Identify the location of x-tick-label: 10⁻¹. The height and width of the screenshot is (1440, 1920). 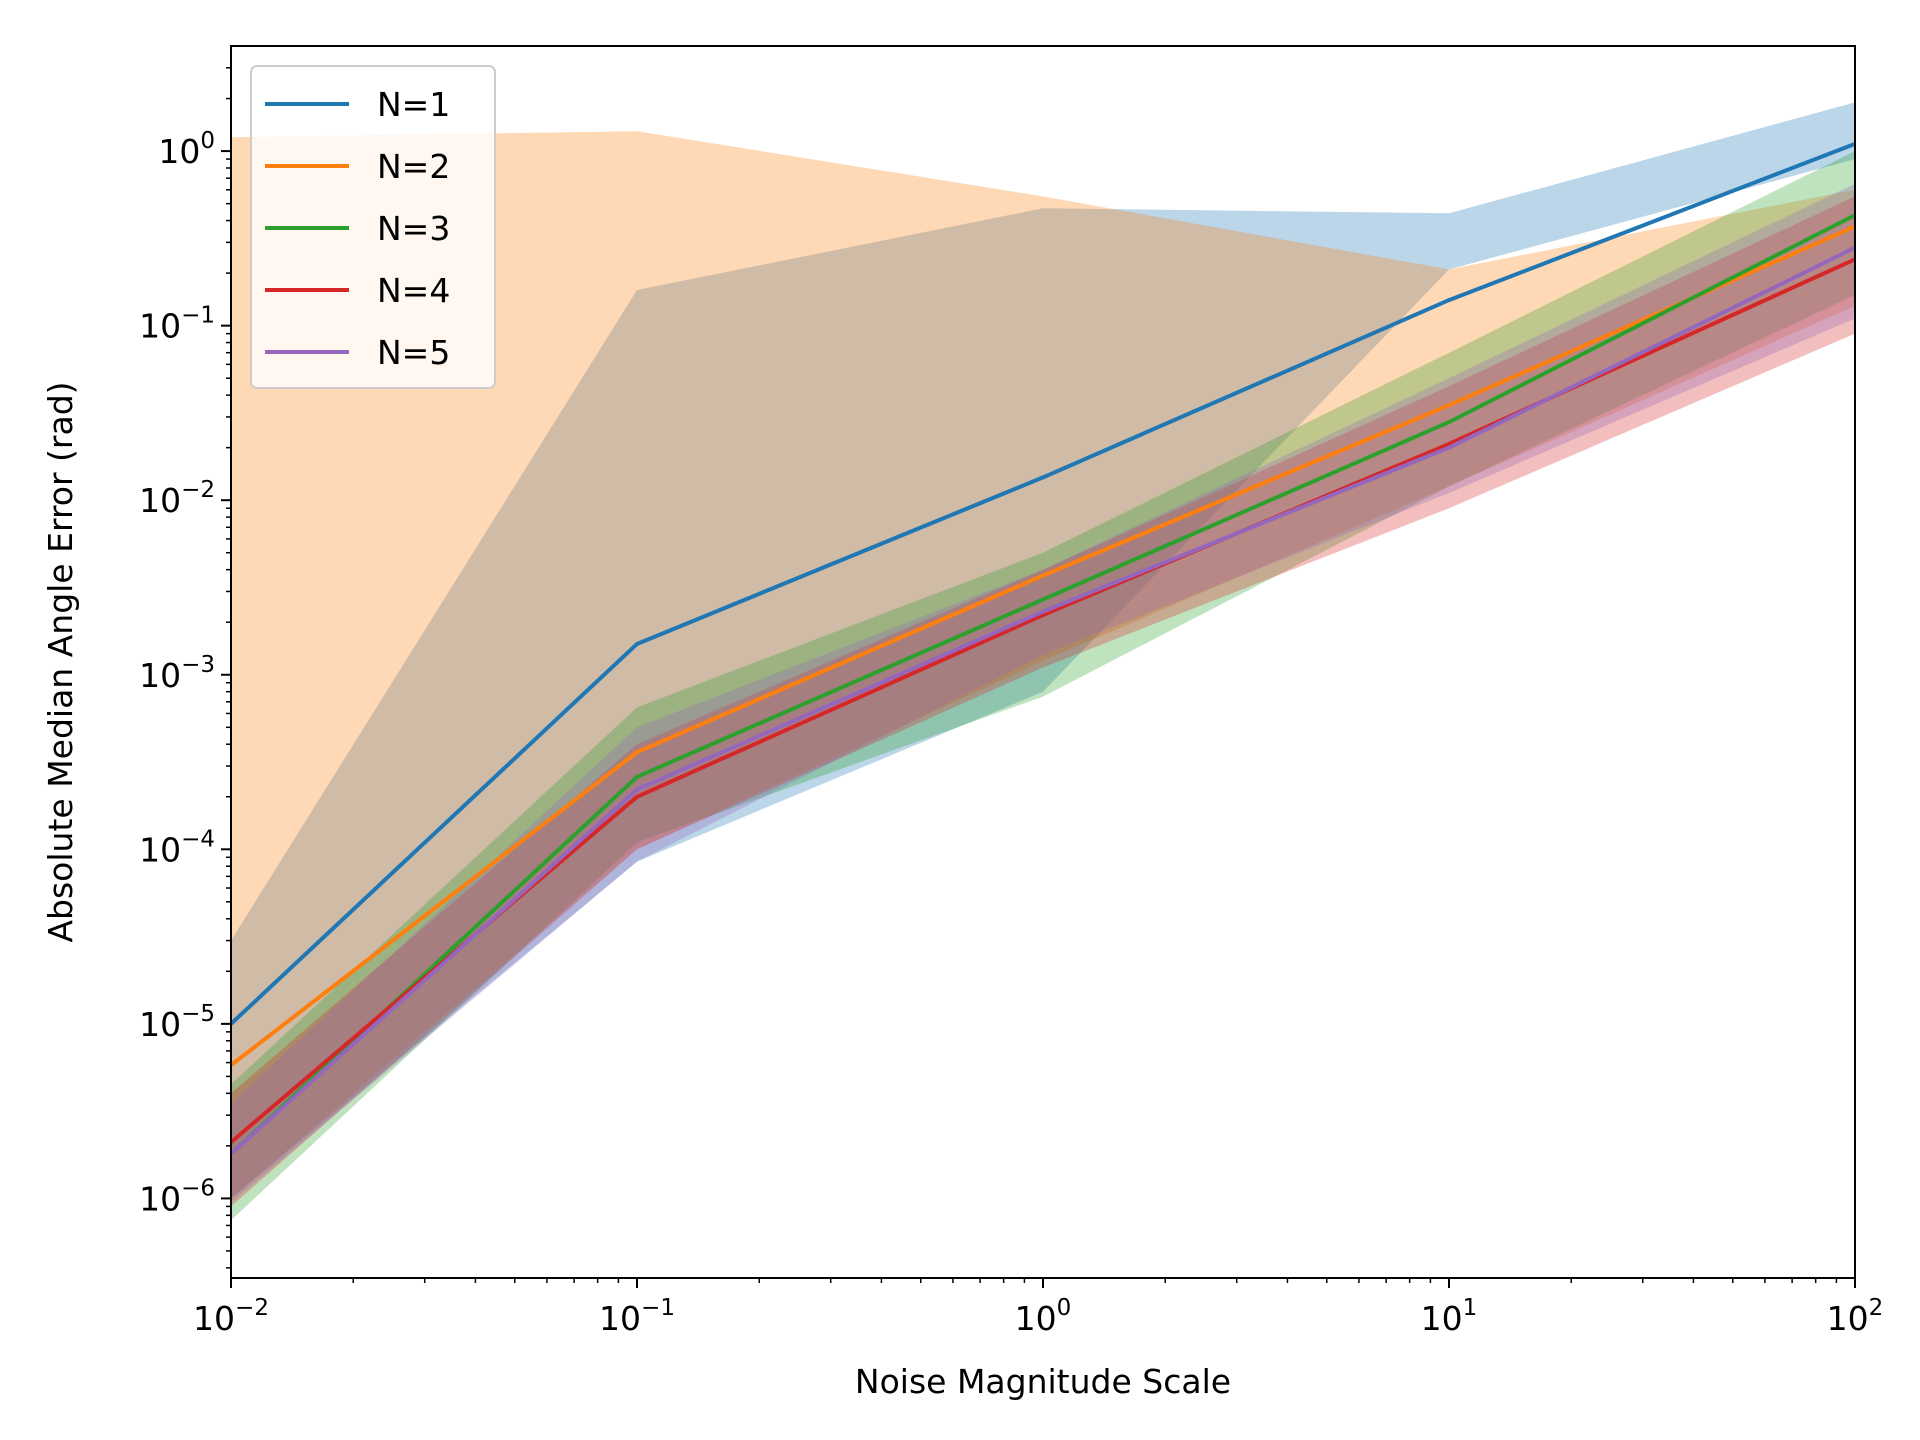
(637, 1316).